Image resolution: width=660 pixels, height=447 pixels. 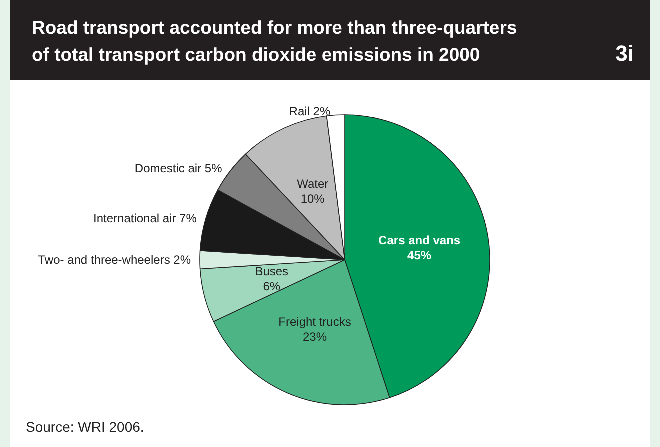 What do you see at coordinates (313, 199) in the screenshot?
I see `data-label: 10%` at bounding box center [313, 199].